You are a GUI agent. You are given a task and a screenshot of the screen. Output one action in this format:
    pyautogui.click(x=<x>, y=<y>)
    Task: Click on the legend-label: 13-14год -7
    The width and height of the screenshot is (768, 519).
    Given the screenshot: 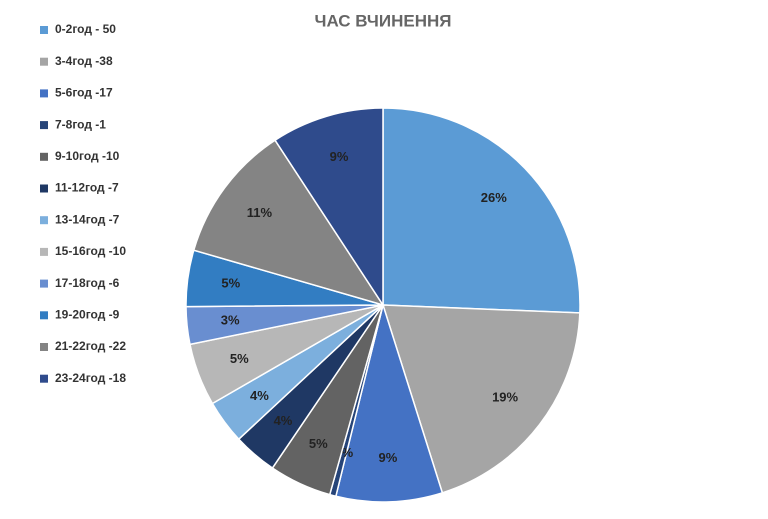 What is the action you would take?
    pyautogui.click(x=87, y=219)
    